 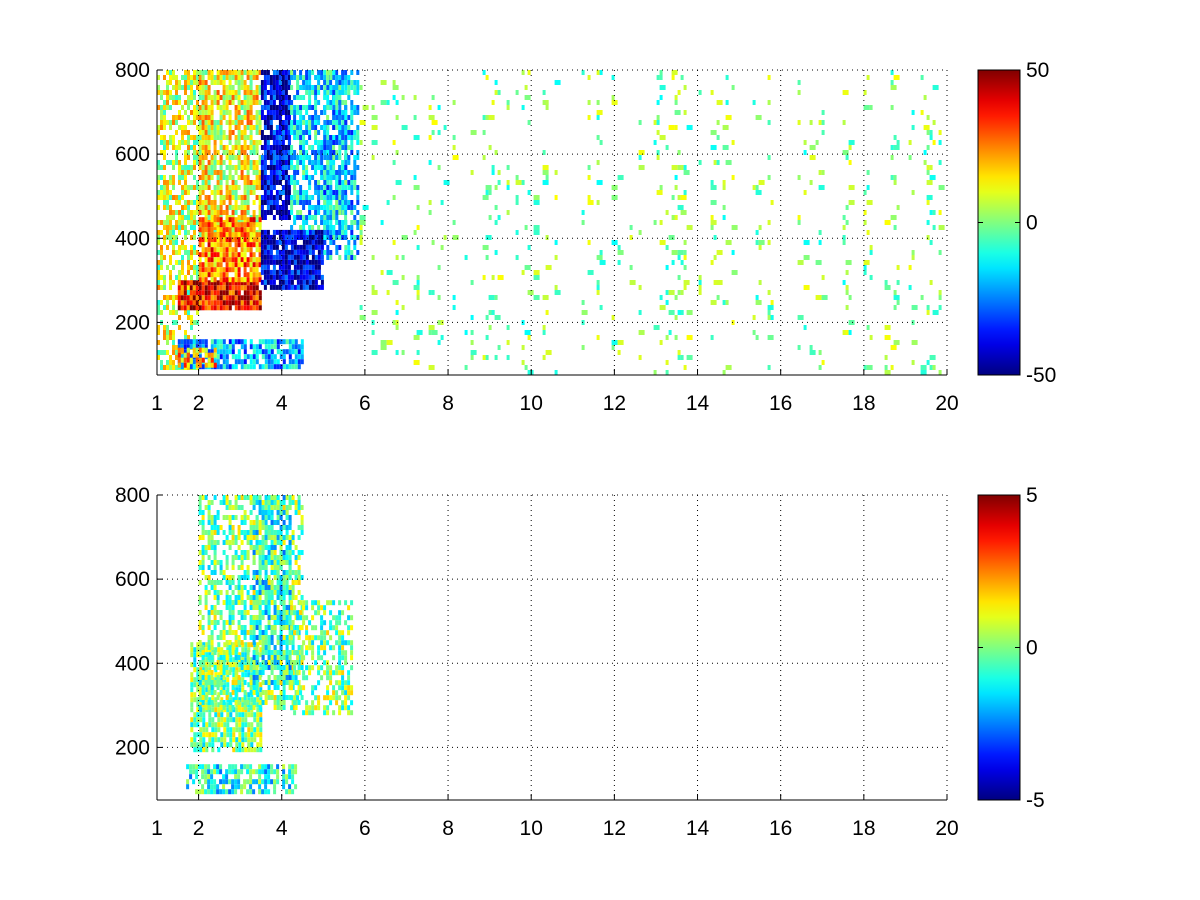 What do you see at coordinates (365, 403) in the screenshot?
I see `x-tick-label: 6` at bounding box center [365, 403].